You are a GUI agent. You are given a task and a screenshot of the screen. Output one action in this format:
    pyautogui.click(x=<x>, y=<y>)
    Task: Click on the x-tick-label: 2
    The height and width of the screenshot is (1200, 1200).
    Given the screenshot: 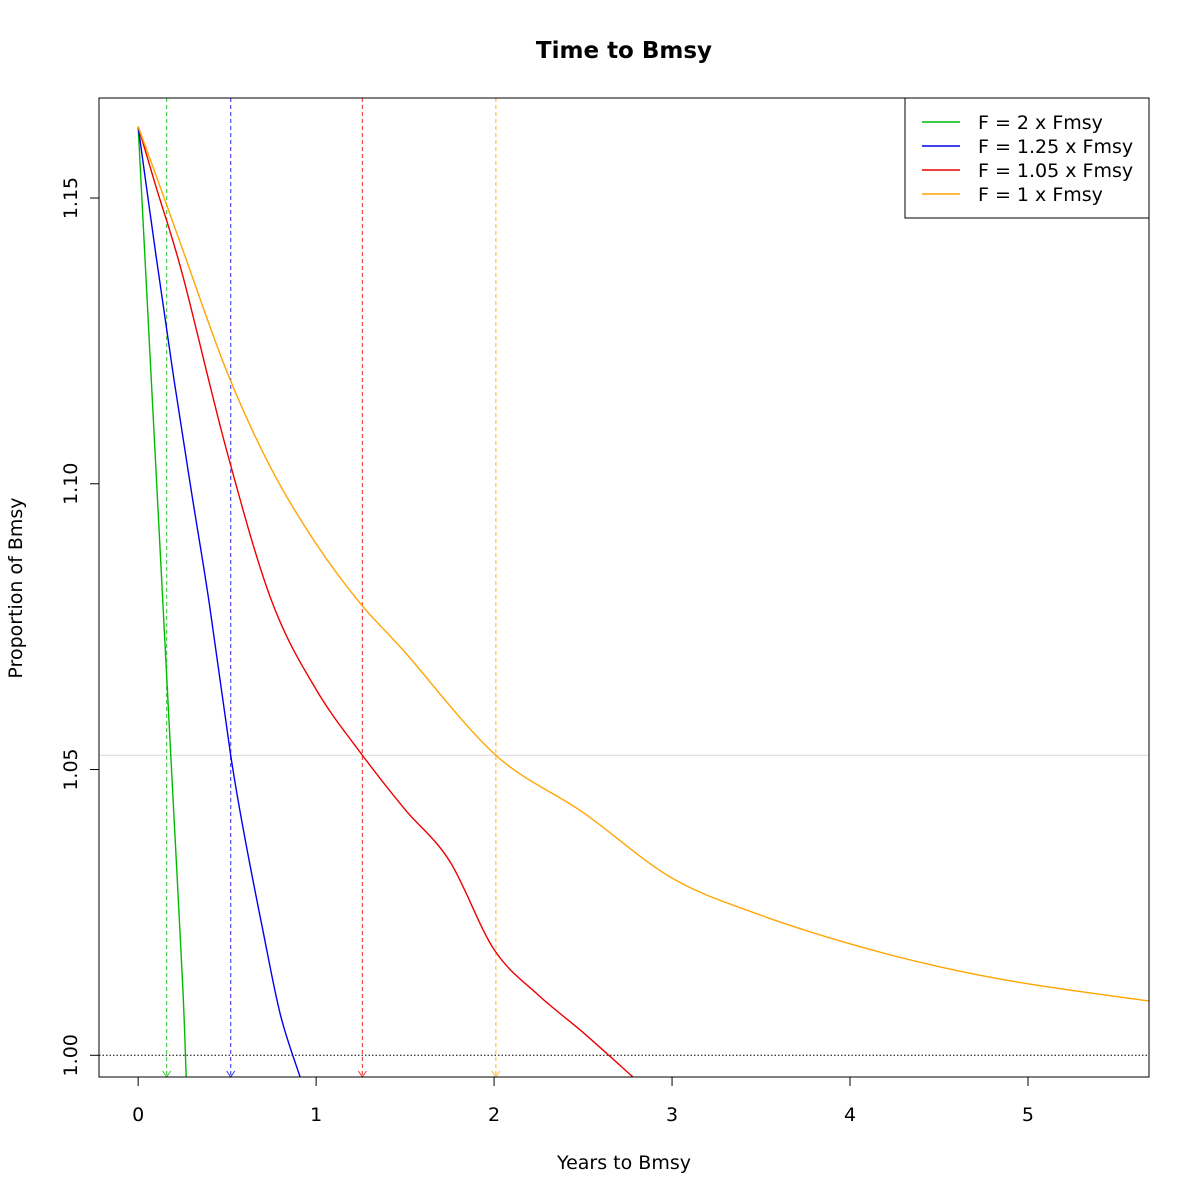 What is the action you would take?
    pyautogui.click(x=494, y=1115)
    